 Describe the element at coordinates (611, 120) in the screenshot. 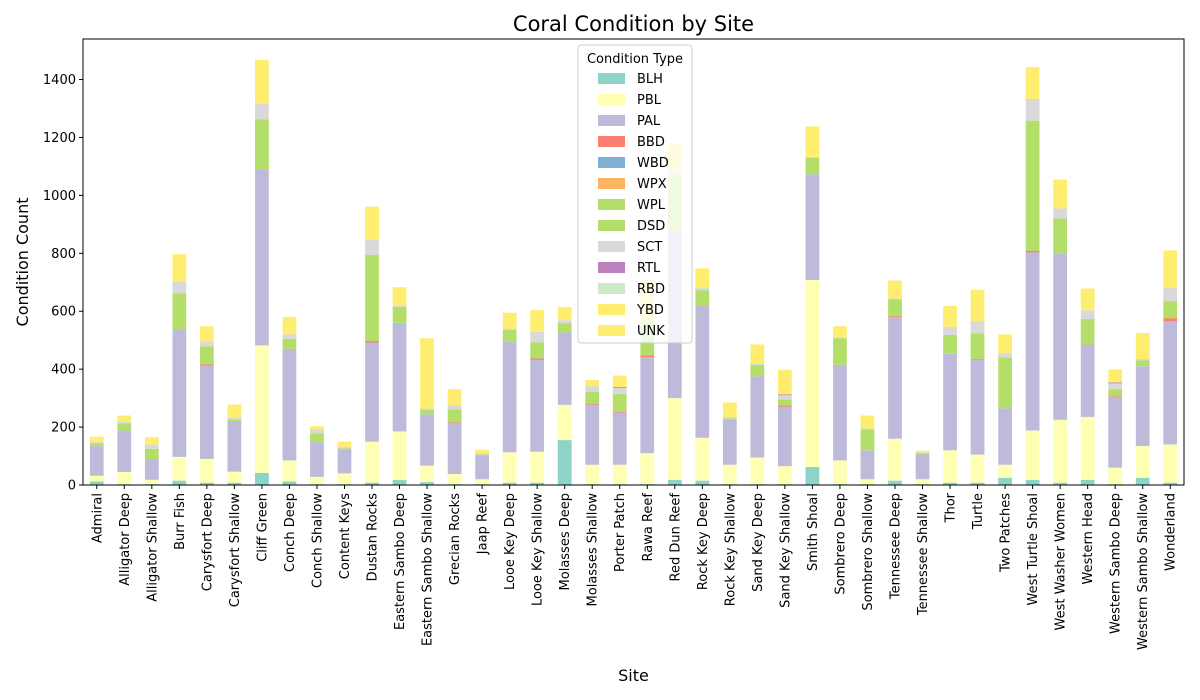

I see `legend-swatch-pal` at that location.